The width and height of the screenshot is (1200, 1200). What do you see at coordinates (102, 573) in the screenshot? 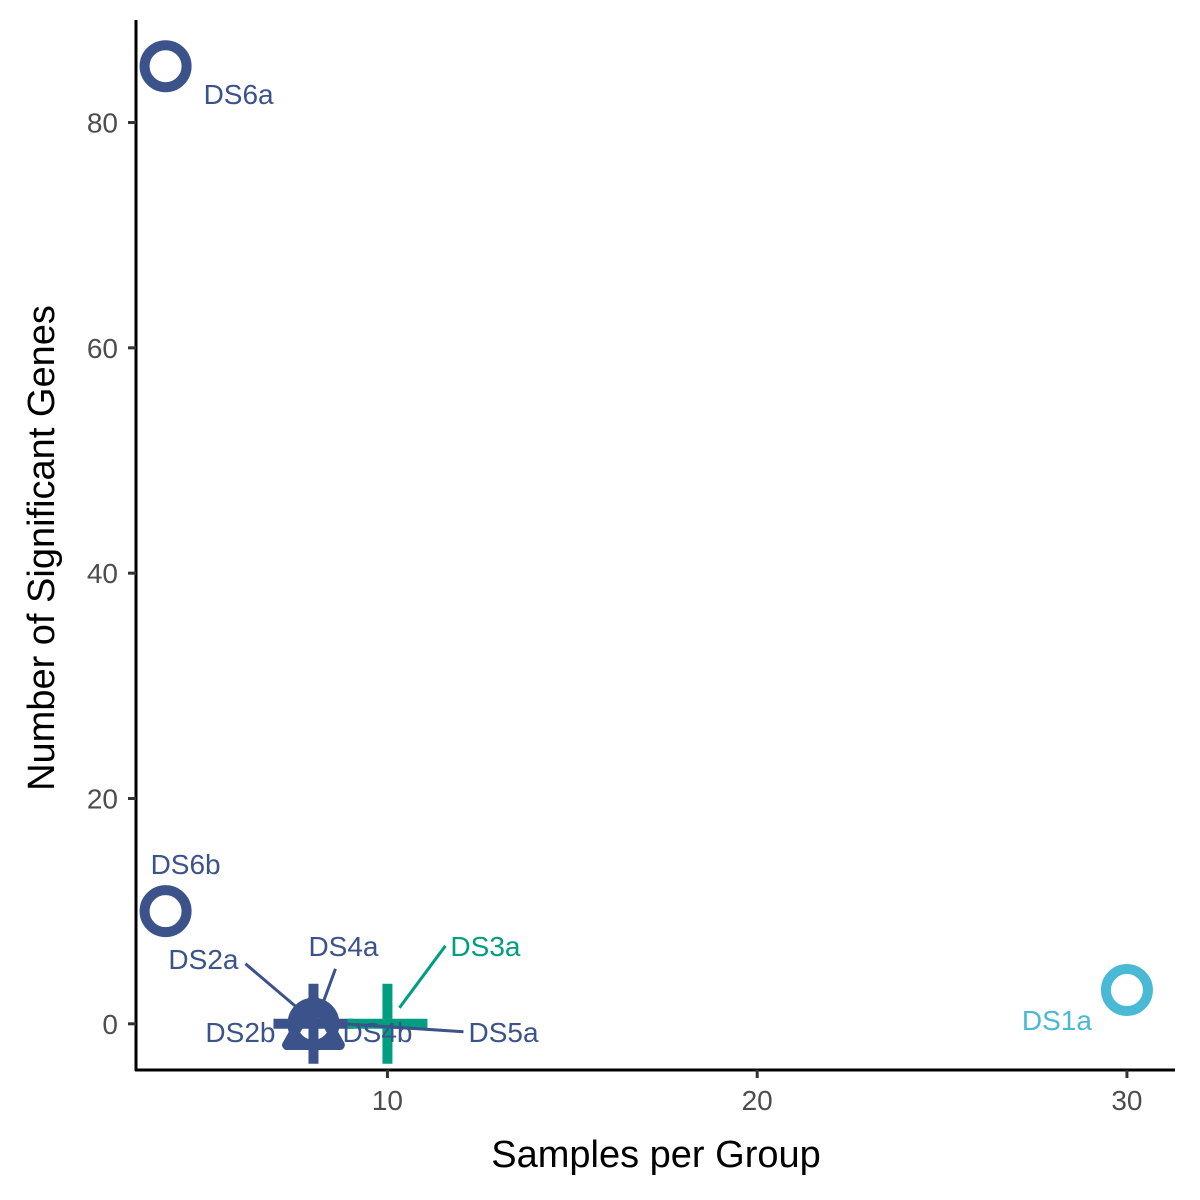
I see `y-tick-label: 40` at bounding box center [102, 573].